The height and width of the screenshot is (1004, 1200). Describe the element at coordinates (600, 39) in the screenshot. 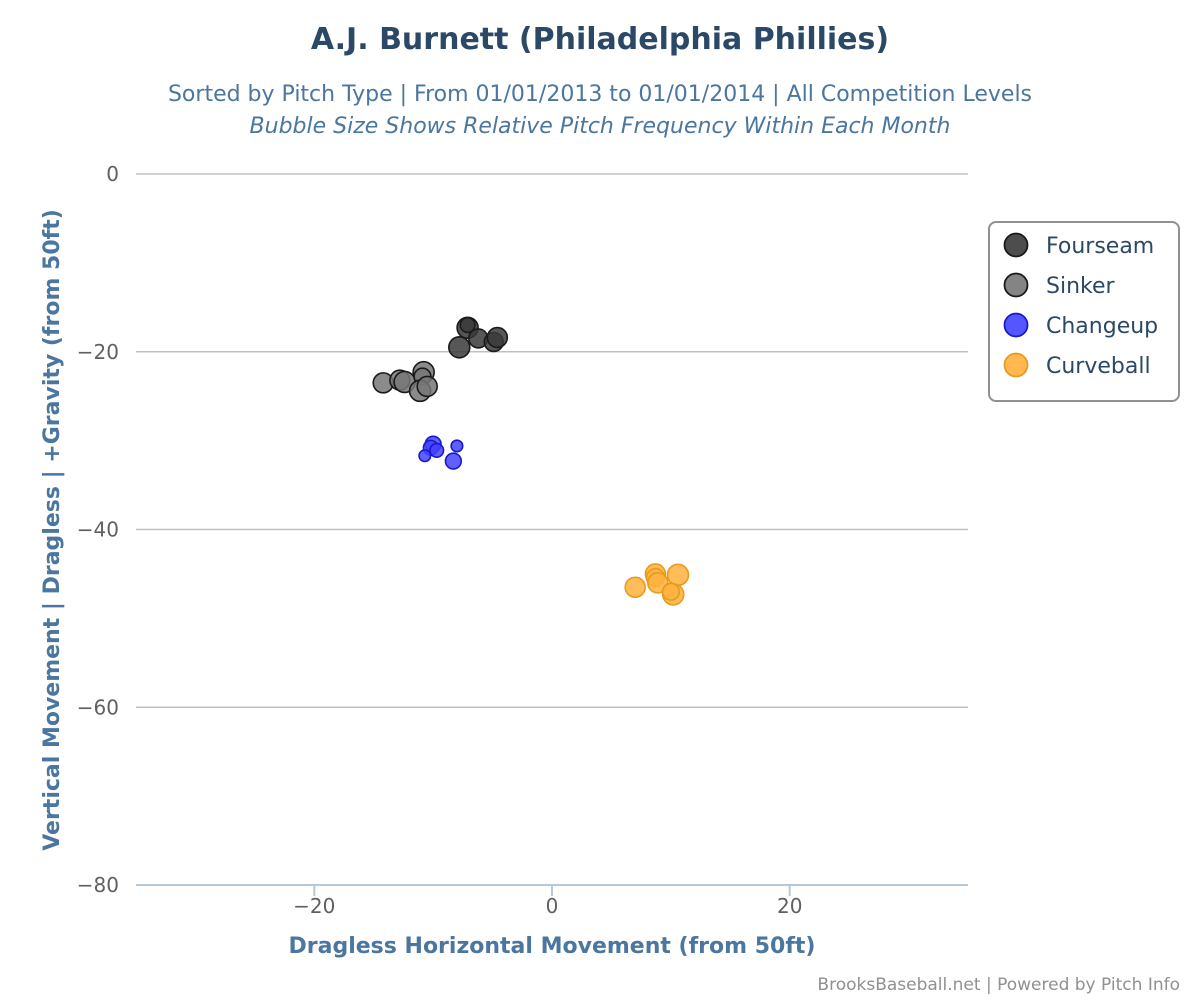

I see `chart-title: A.J. Burnett (Philadelphia Phillies)` at that location.